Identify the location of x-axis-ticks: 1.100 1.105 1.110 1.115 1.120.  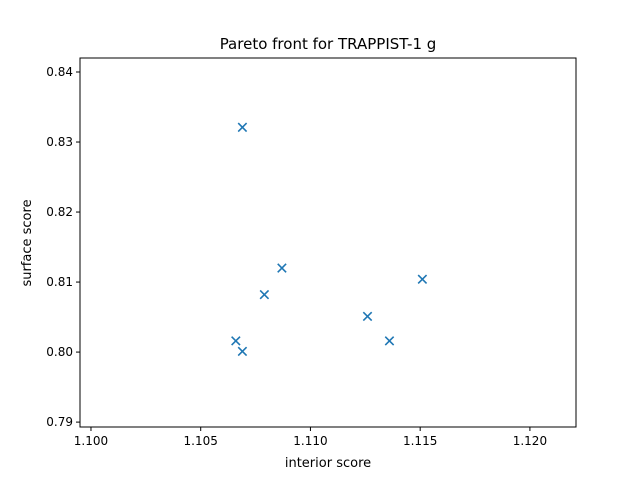
(310, 437).